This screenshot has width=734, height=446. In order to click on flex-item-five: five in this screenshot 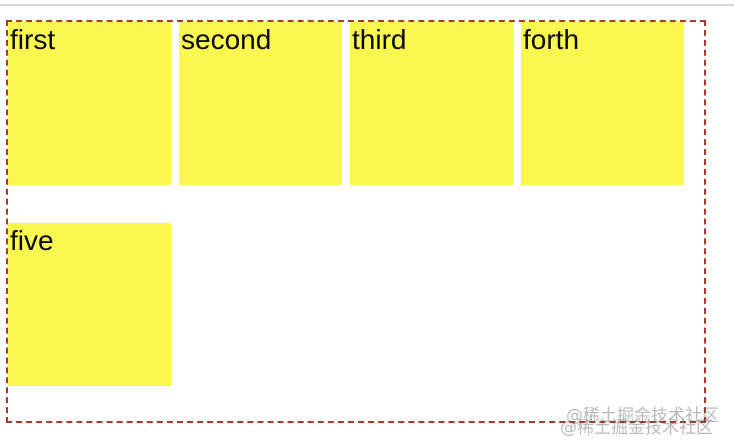, I will do `click(89, 304)`.